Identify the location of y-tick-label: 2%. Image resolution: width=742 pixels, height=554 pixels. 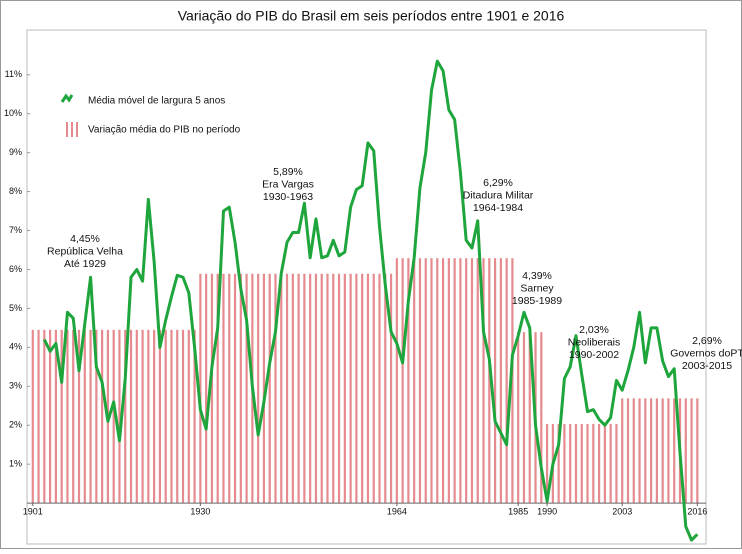
(15, 425).